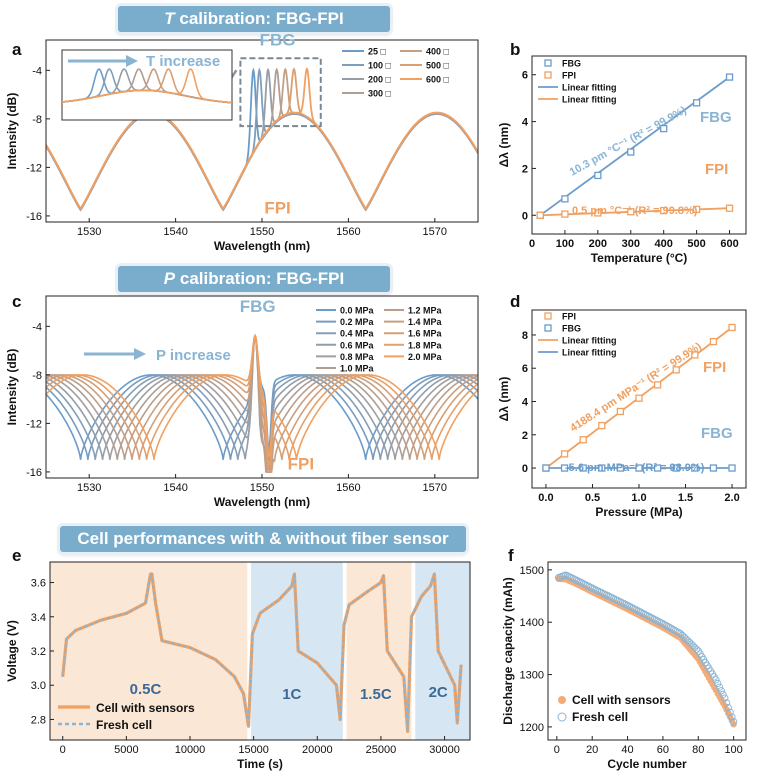 The width and height of the screenshot is (768, 780). What do you see at coordinates (425, 311) in the screenshot?
I see `chart-c-legend-label: 1.2 MPa` at bounding box center [425, 311].